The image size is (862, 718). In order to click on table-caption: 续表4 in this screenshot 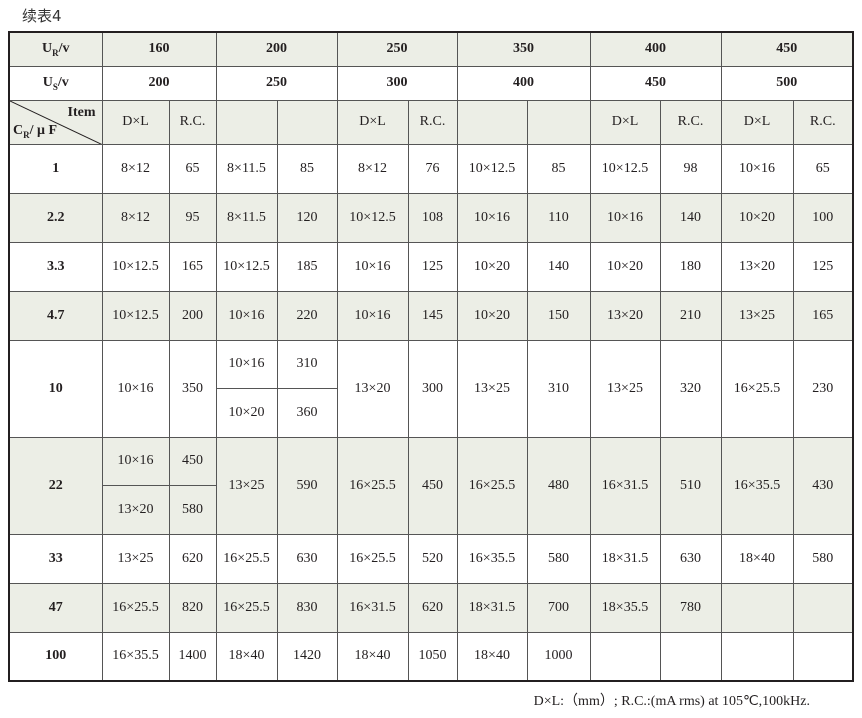, I will do `click(42, 16)`.